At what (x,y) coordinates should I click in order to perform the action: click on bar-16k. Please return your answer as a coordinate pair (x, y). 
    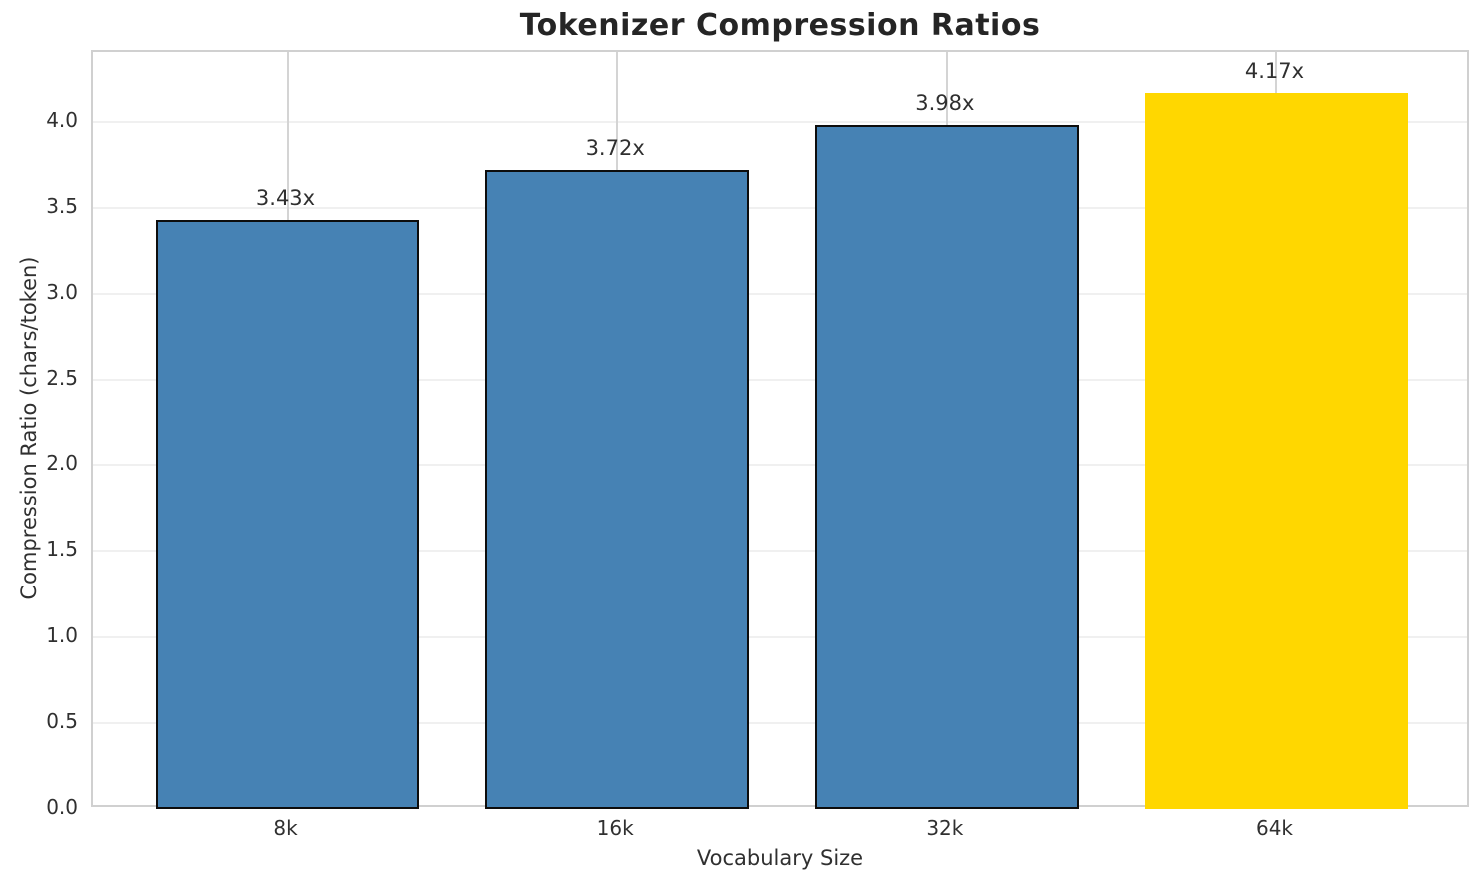
    Looking at the image, I should click on (617, 489).